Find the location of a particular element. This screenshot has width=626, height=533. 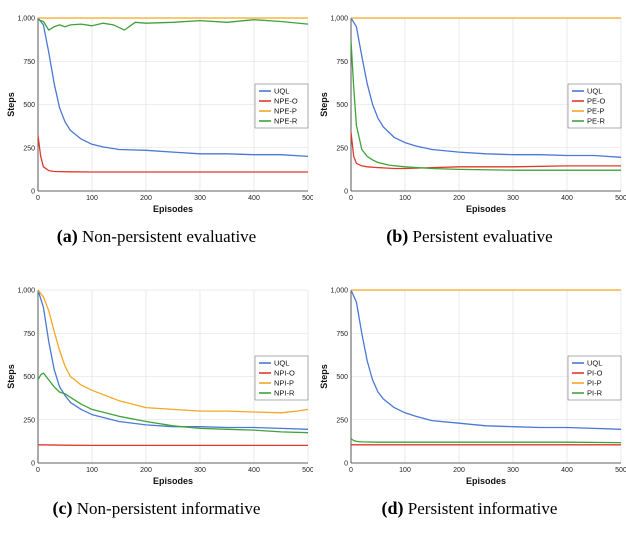

caption-a-tag: (a) is located at coordinates (67, 236).